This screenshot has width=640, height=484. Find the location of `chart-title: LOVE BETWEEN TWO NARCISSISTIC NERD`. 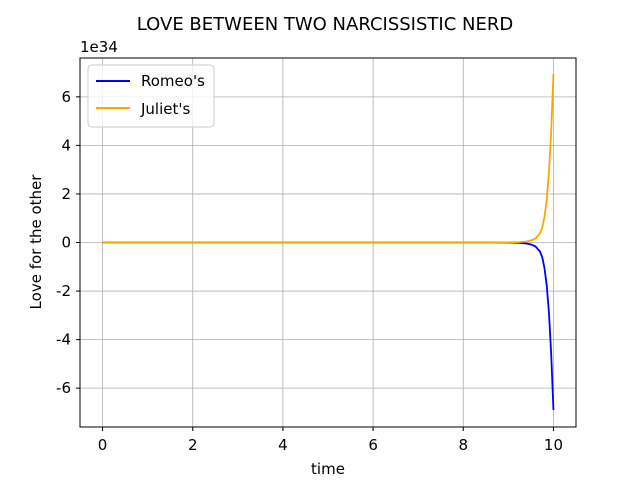

chart-title: LOVE BETWEEN TWO NARCISSISTIC NERD is located at coordinates (325, 24).